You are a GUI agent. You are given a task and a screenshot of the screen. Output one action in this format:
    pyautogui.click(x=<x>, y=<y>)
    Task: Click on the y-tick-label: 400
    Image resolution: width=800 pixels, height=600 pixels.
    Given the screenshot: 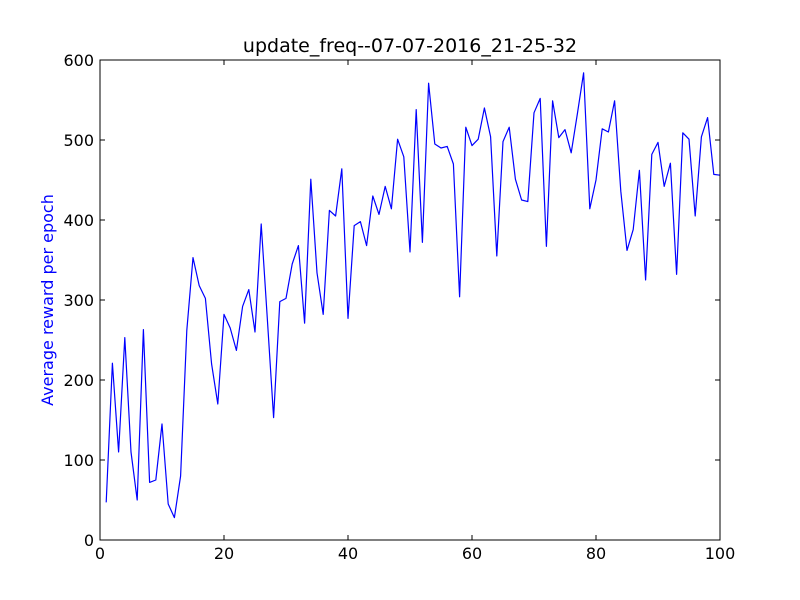 What is the action you would take?
    pyautogui.click(x=78, y=220)
    